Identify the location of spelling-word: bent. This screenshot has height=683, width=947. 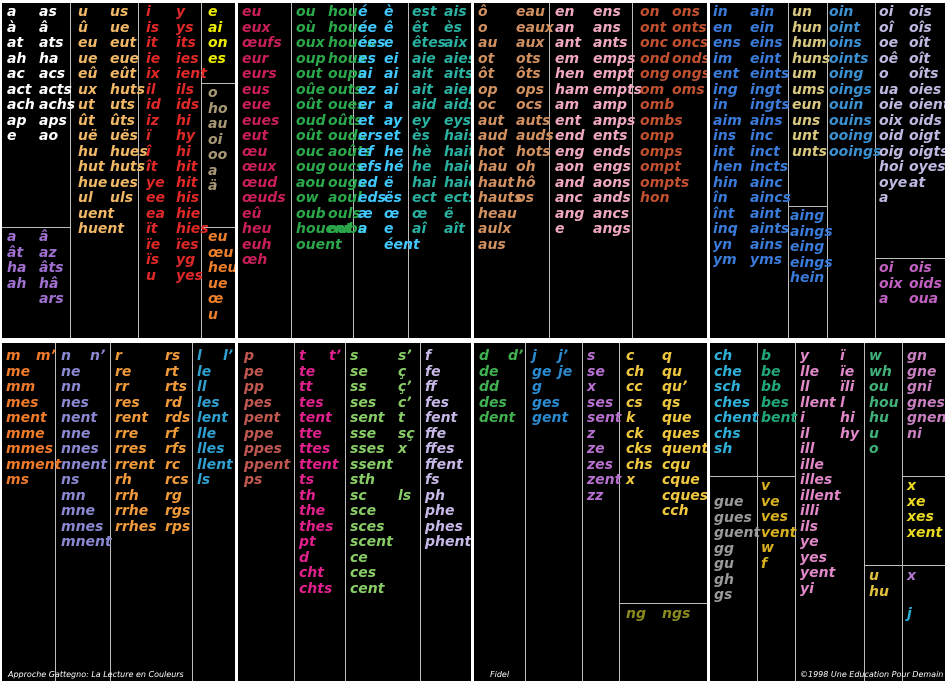
(779, 418).